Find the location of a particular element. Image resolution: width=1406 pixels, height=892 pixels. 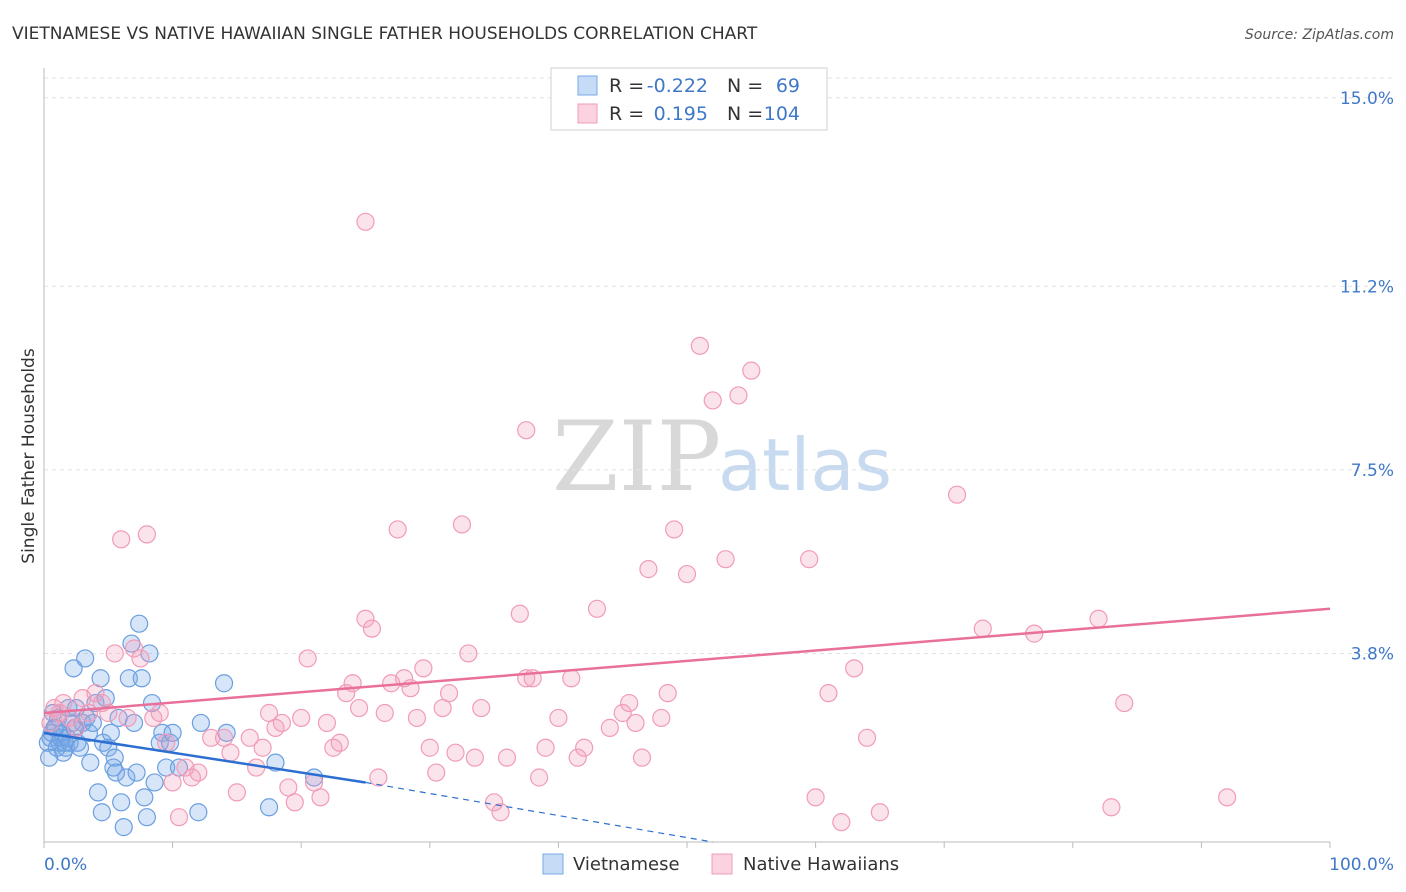

vietnamese-trend-extension is located at coordinates (539, 812).